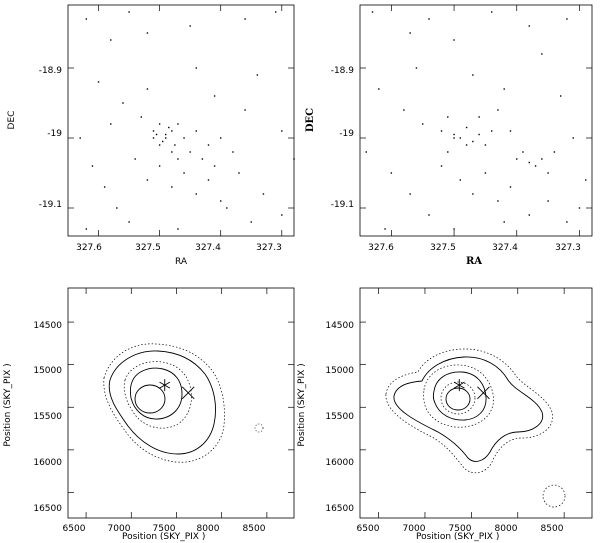 The height and width of the screenshot is (543, 600). Describe the element at coordinates (208, 529) in the screenshot. I see `xtick-label: 8000` at that location.